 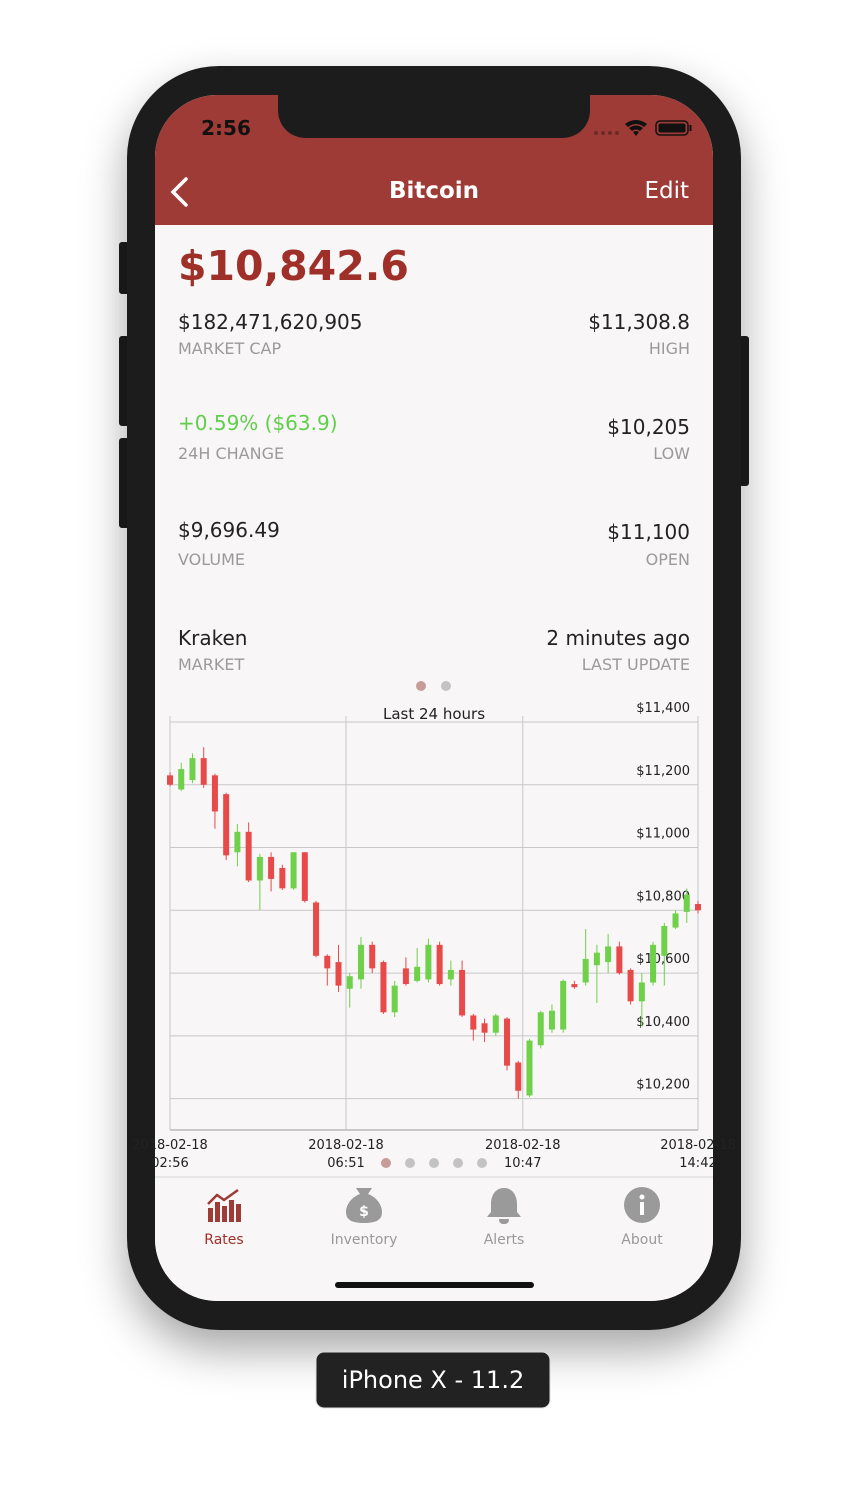 What do you see at coordinates (663, 896) in the screenshot?
I see `y-tick-label: $10,800` at bounding box center [663, 896].